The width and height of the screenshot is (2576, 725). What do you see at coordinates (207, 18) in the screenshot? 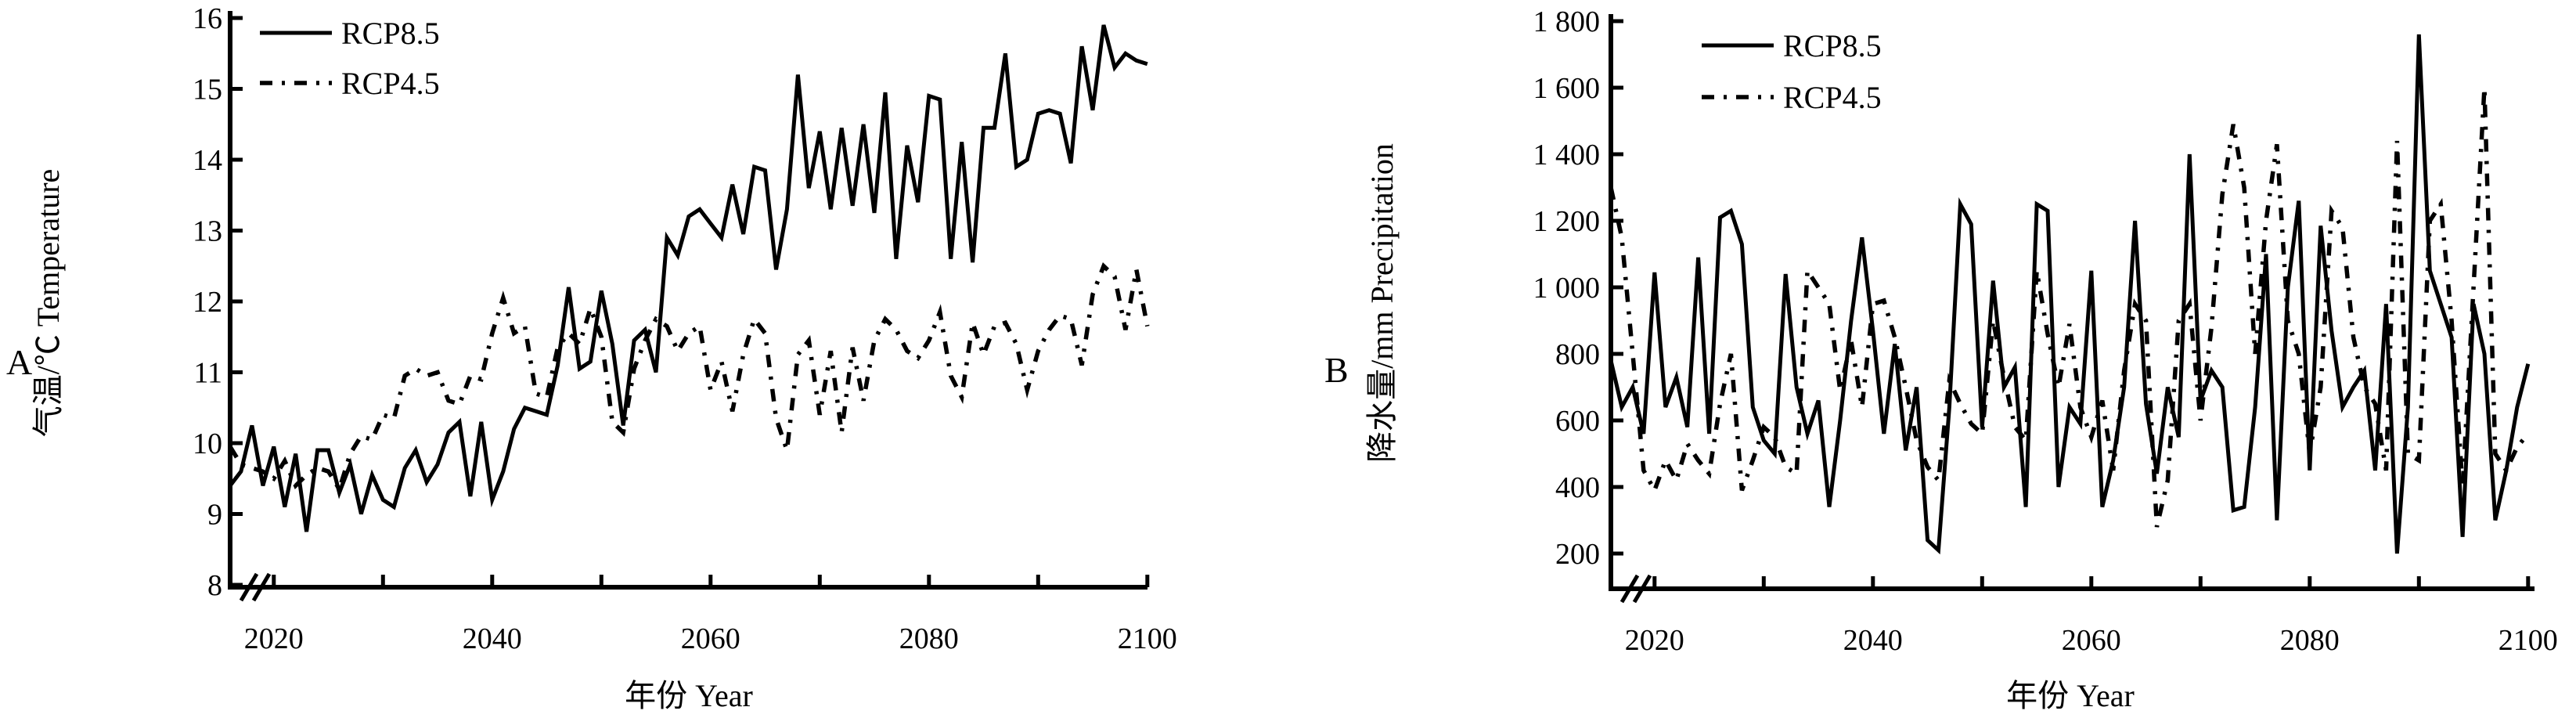
I see `y-tick-label: 16` at bounding box center [207, 18].